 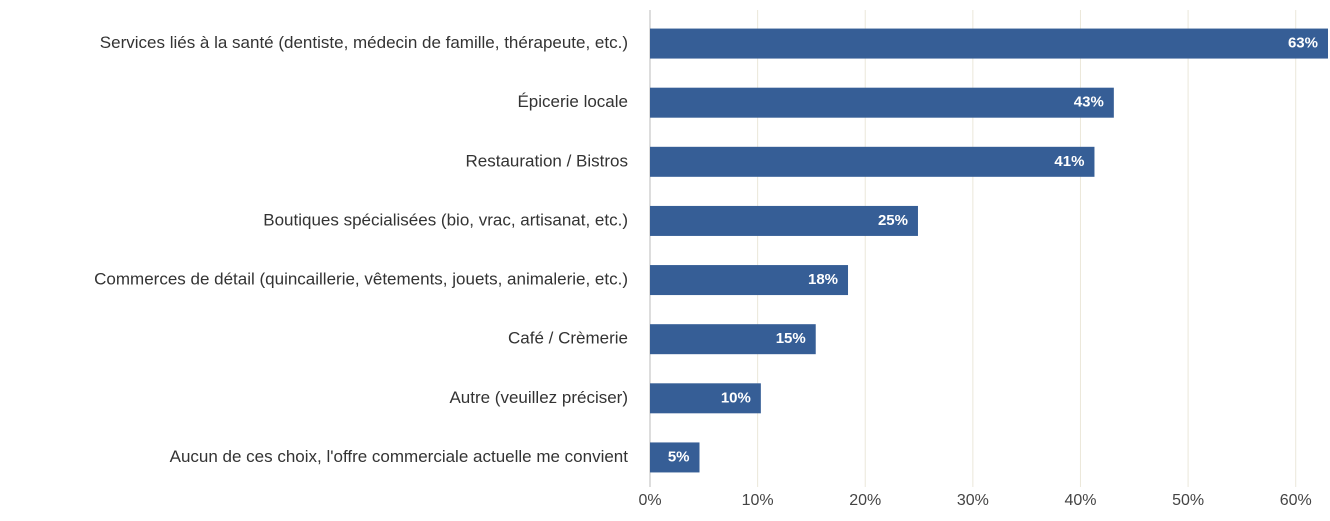 What do you see at coordinates (758, 500) in the screenshot?
I see `x-tick-label: 10%` at bounding box center [758, 500].